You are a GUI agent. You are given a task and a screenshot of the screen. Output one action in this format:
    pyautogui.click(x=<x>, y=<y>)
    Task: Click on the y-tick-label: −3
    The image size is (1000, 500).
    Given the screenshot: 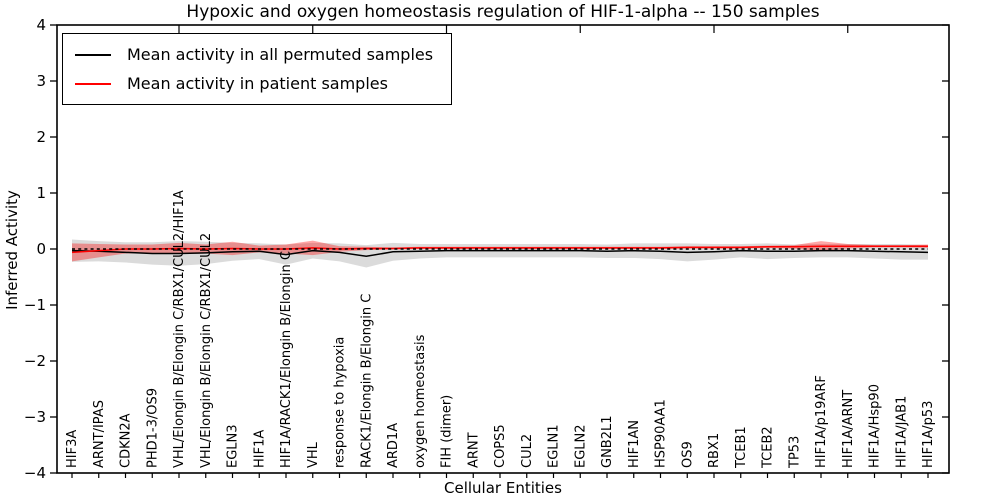 What is the action you would take?
    pyautogui.click(x=35, y=417)
    